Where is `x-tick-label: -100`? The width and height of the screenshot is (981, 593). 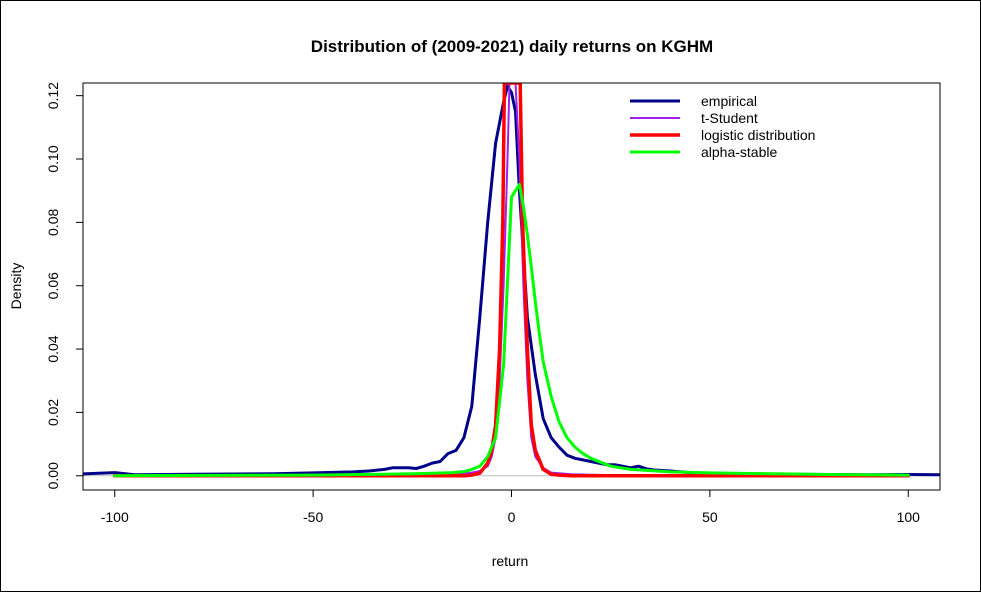 x-tick-label: -100 is located at coordinates (115, 517).